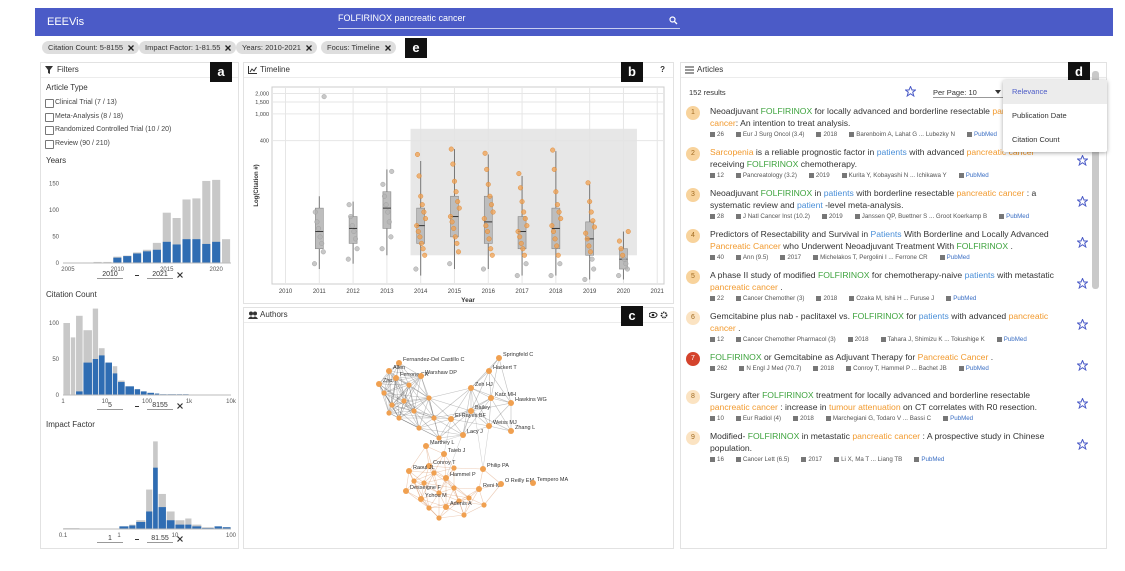  What do you see at coordinates (968, 93) in the screenshot?
I see `per-page: Per Page: 10` at bounding box center [968, 93].